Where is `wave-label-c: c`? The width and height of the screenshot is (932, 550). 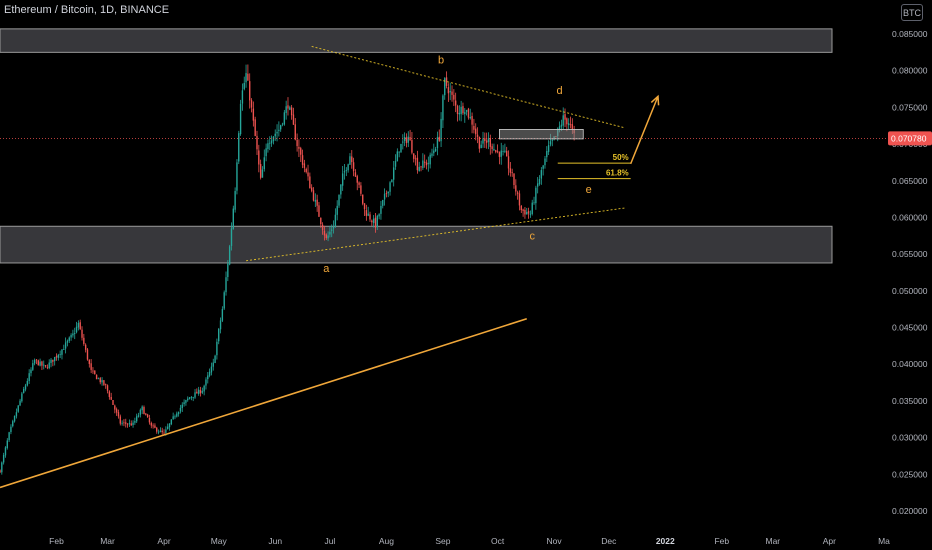
wave-label-c: c is located at coordinates (532, 236).